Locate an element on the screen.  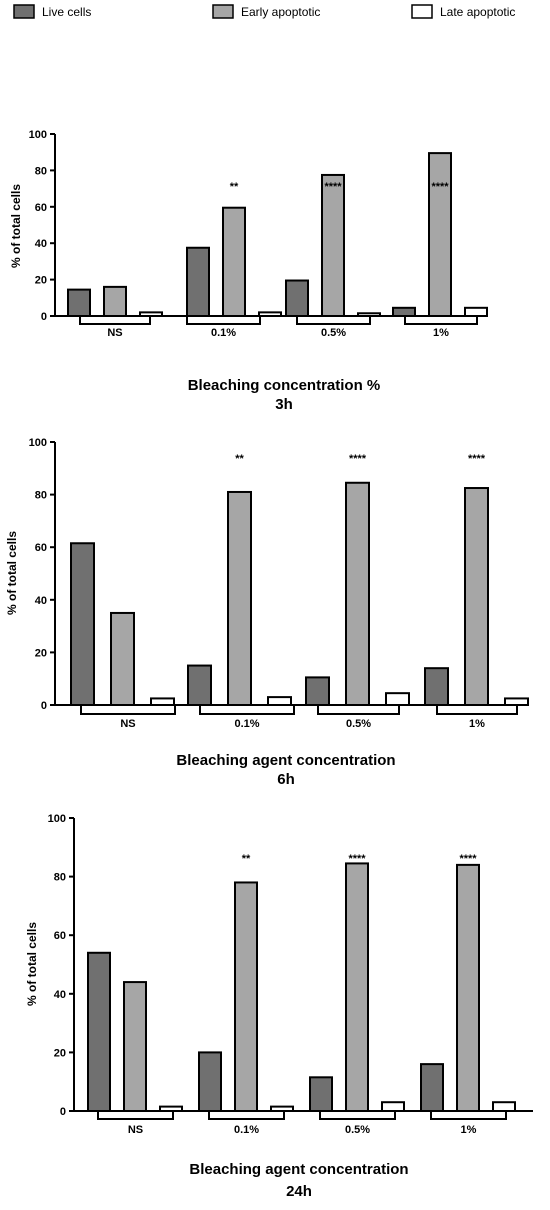
chart-subtitle: 3h is located at coordinates (284, 404).